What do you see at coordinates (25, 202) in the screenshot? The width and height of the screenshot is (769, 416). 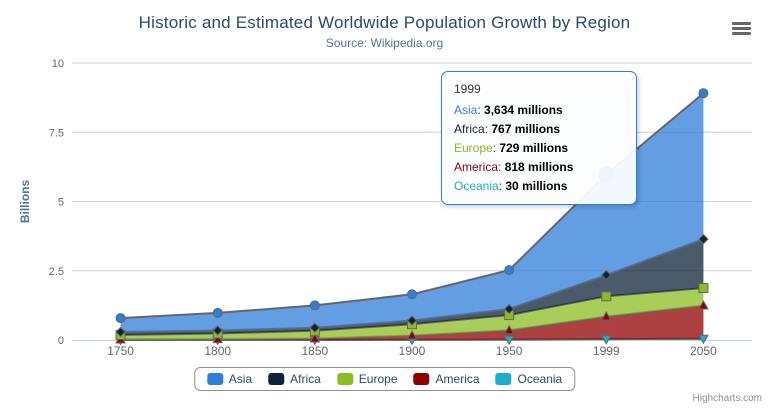 I see `y-axis-title: Billions` at bounding box center [25, 202].